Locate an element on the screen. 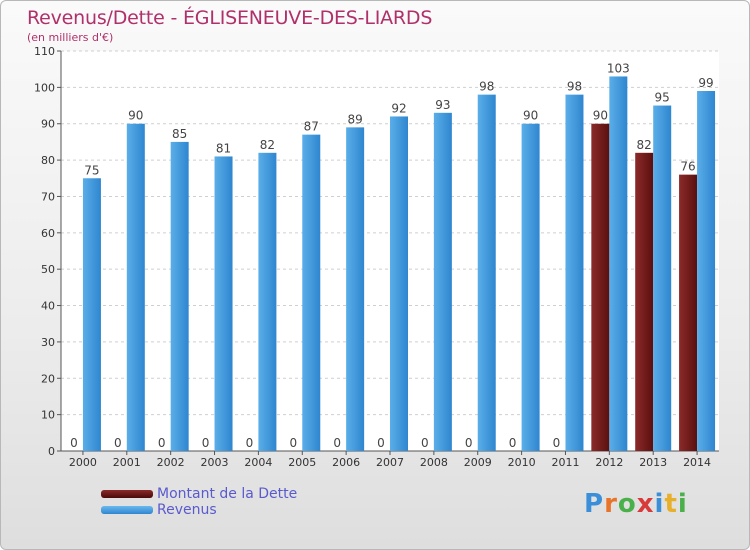 This screenshot has height=550, width=750. logo-letter: P is located at coordinates (594, 504).